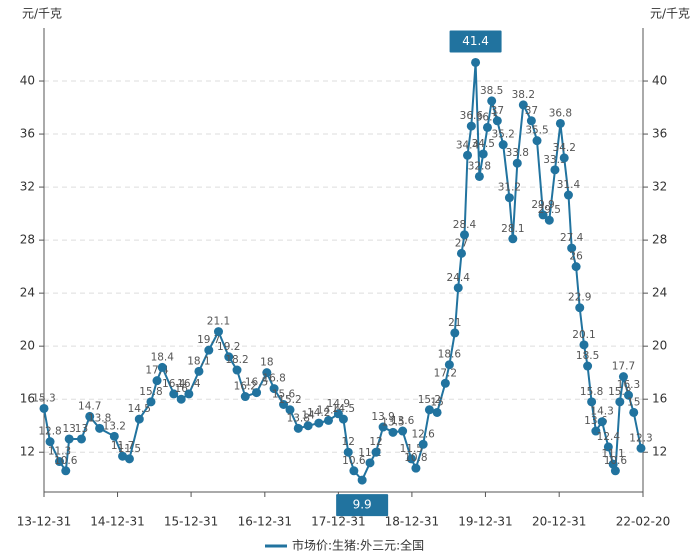 The width and height of the screenshot is (700, 558). Describe the element at coordinates (502, 135) in the screenshot. I see `point-label: 35.2` at that location.